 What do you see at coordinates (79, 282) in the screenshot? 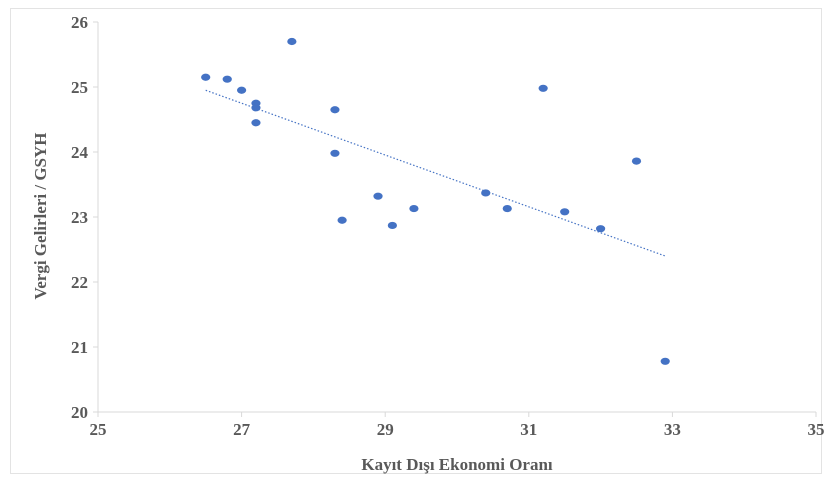
I see `y-tick-label: 22` at bounding box center [79, 282].